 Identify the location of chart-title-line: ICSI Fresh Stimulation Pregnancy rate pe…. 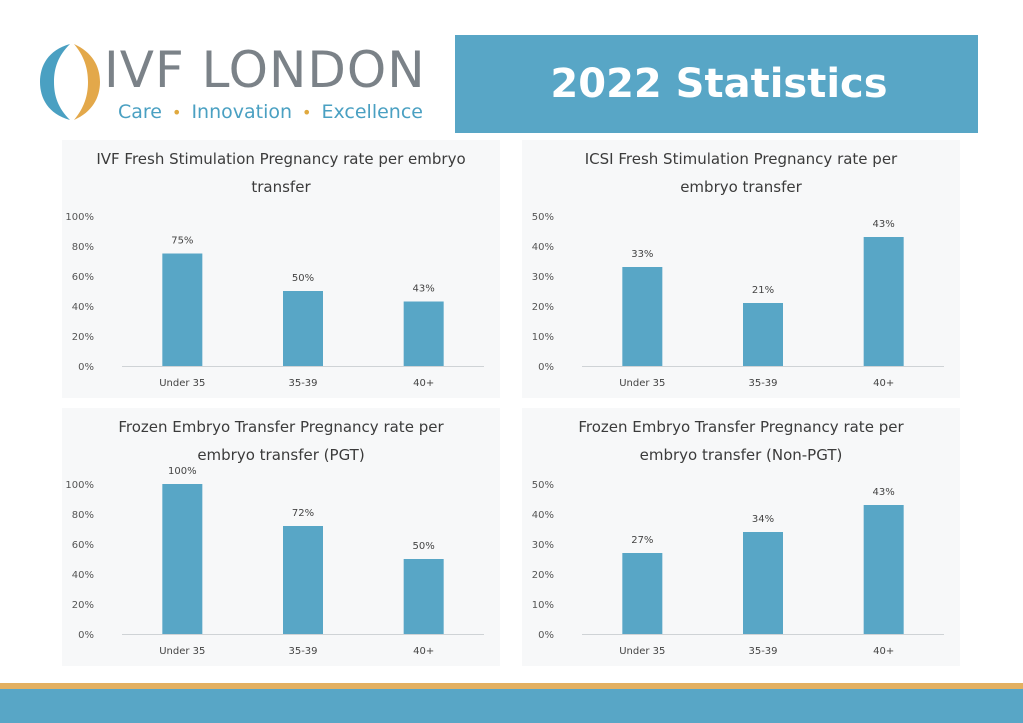
(741, 159).